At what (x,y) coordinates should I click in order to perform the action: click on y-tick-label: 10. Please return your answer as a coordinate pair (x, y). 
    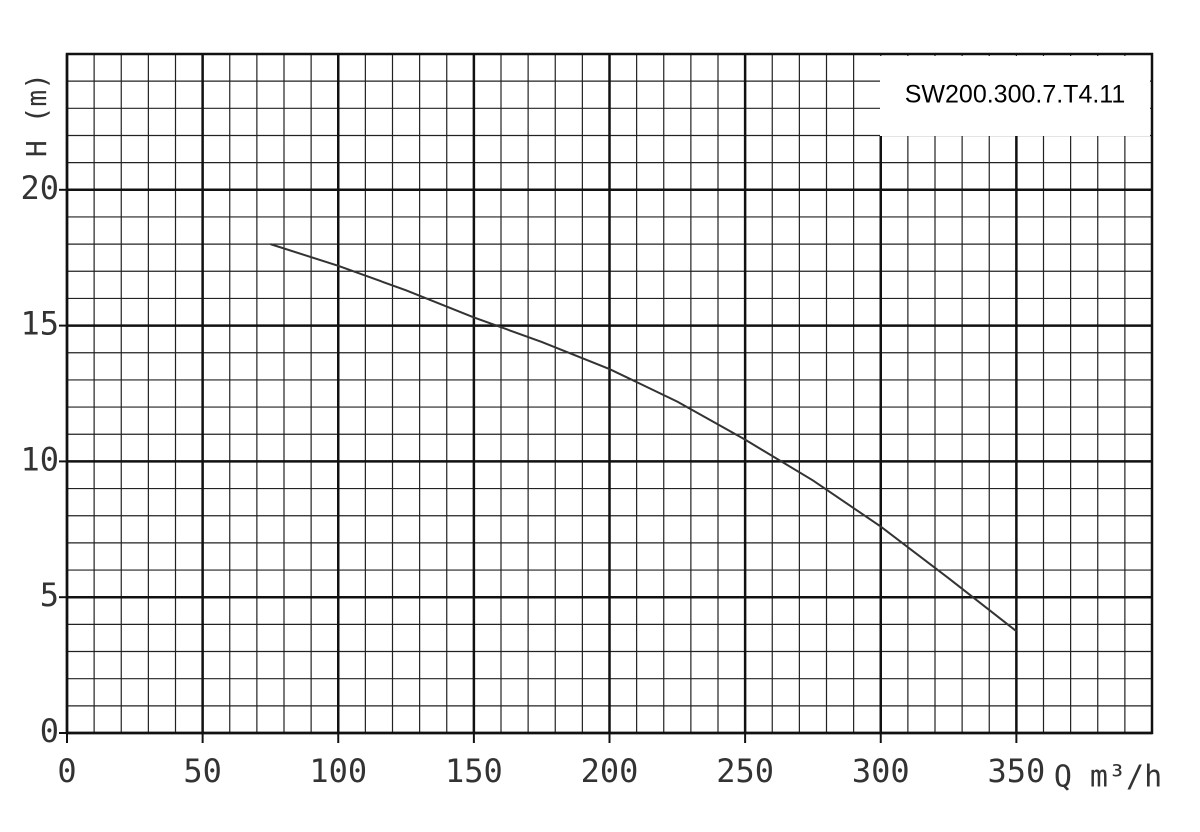
    Looking at the image, I should click on (39, 459).